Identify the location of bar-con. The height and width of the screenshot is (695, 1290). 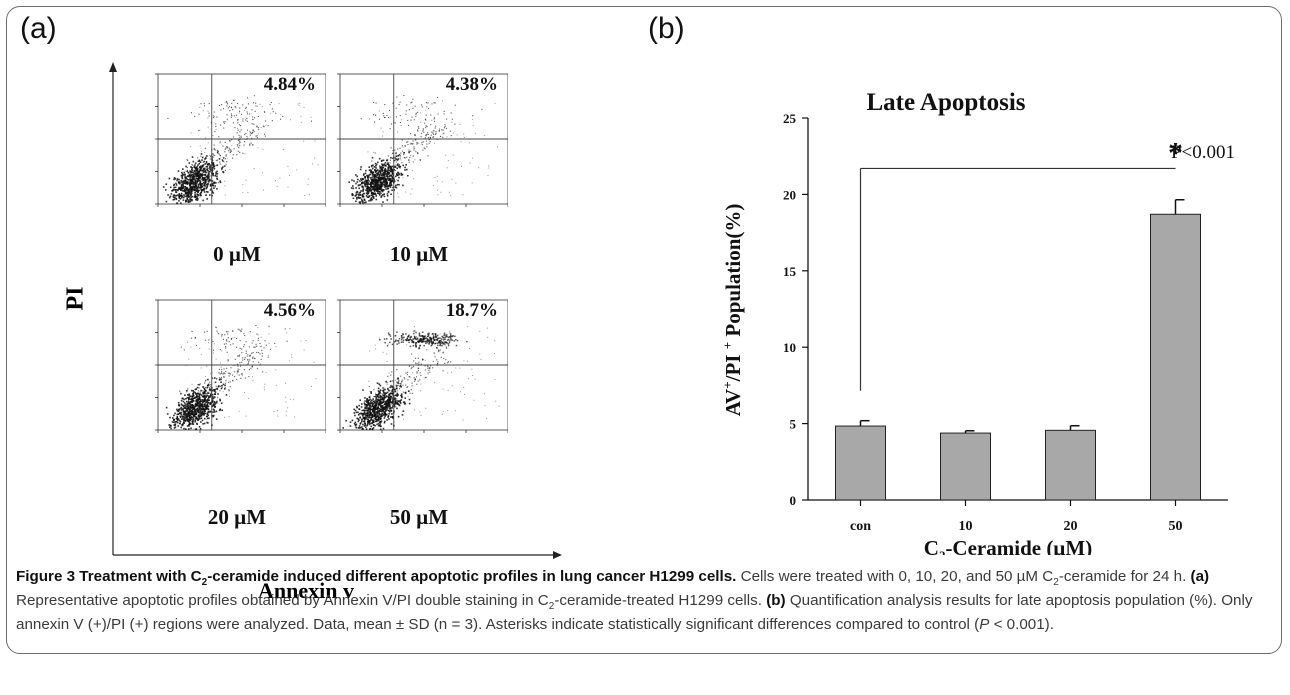
(860, 463).